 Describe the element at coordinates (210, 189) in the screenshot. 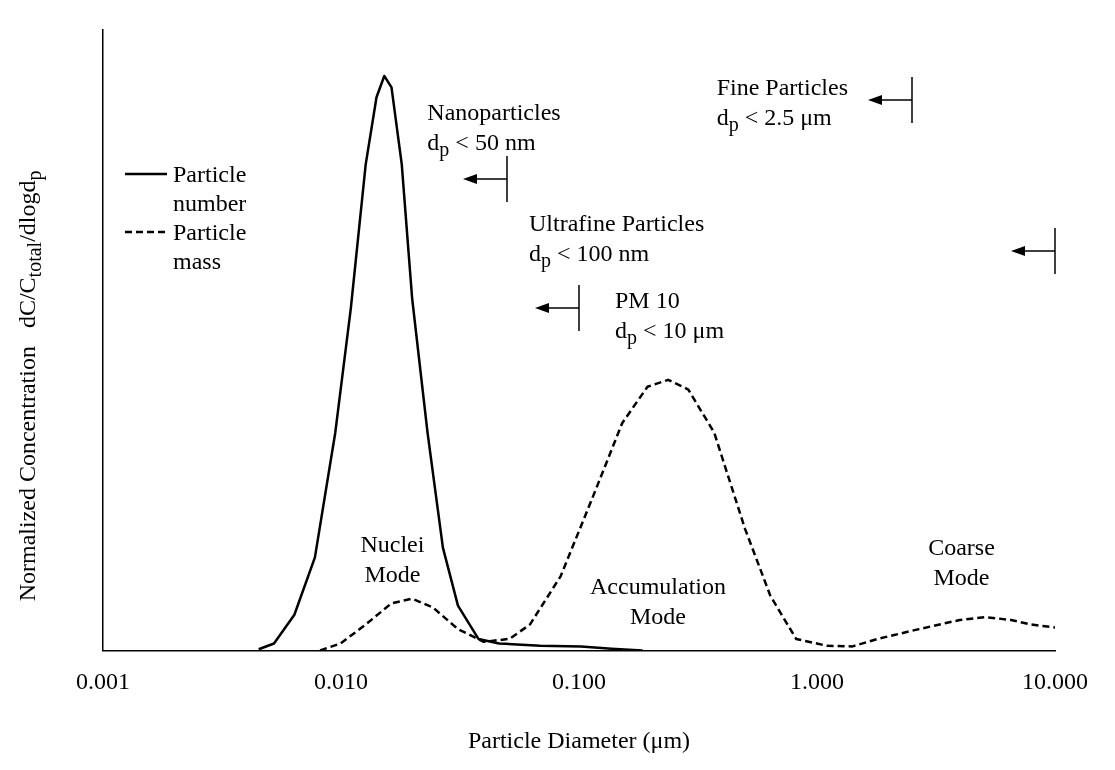

I see `legend-label: Particle number` at that location.